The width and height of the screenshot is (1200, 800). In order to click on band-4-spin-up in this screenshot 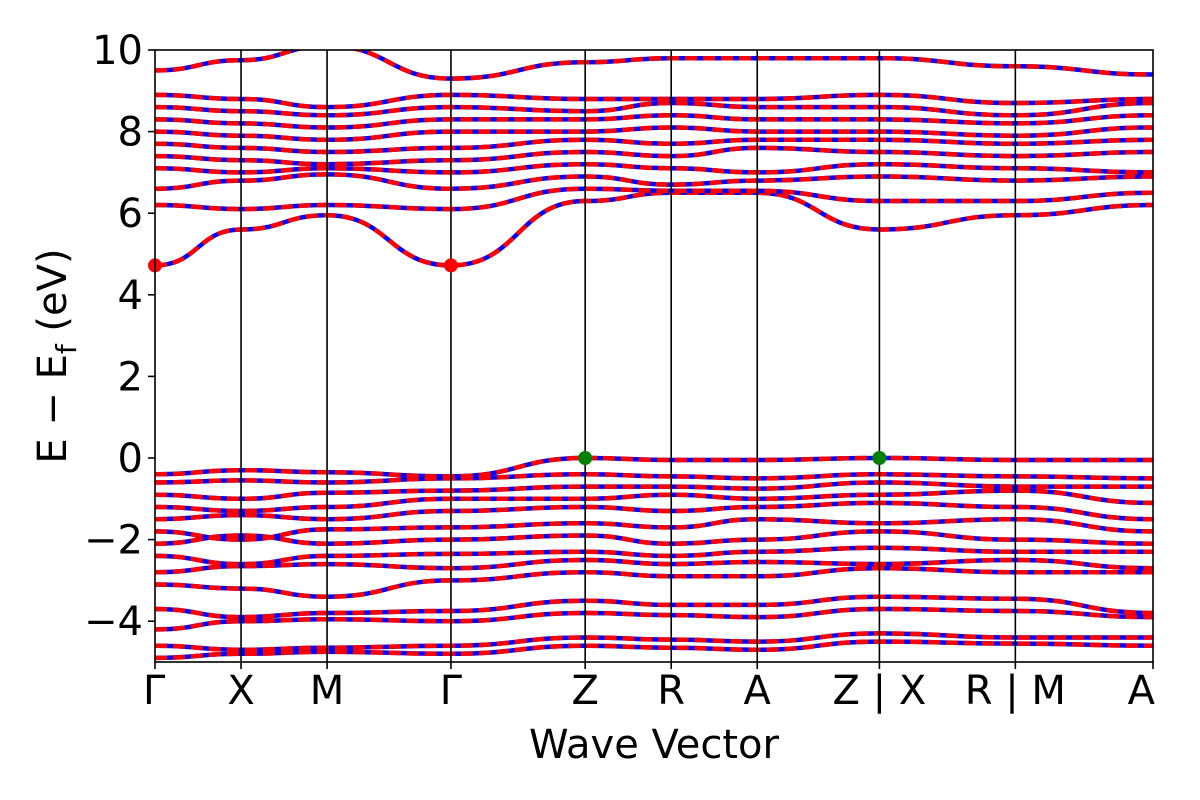, I will do `click(654, 582)`.